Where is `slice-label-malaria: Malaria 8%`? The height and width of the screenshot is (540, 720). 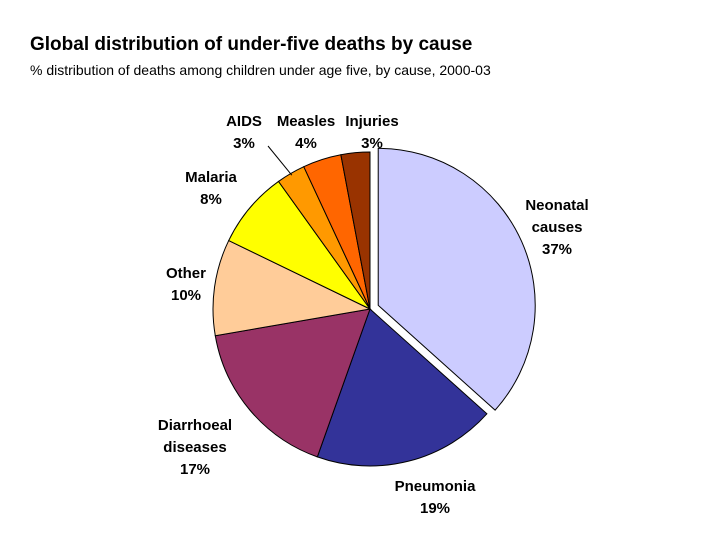 slice-label-malaria: Malaria 8% is located at coordinates (211, 188).